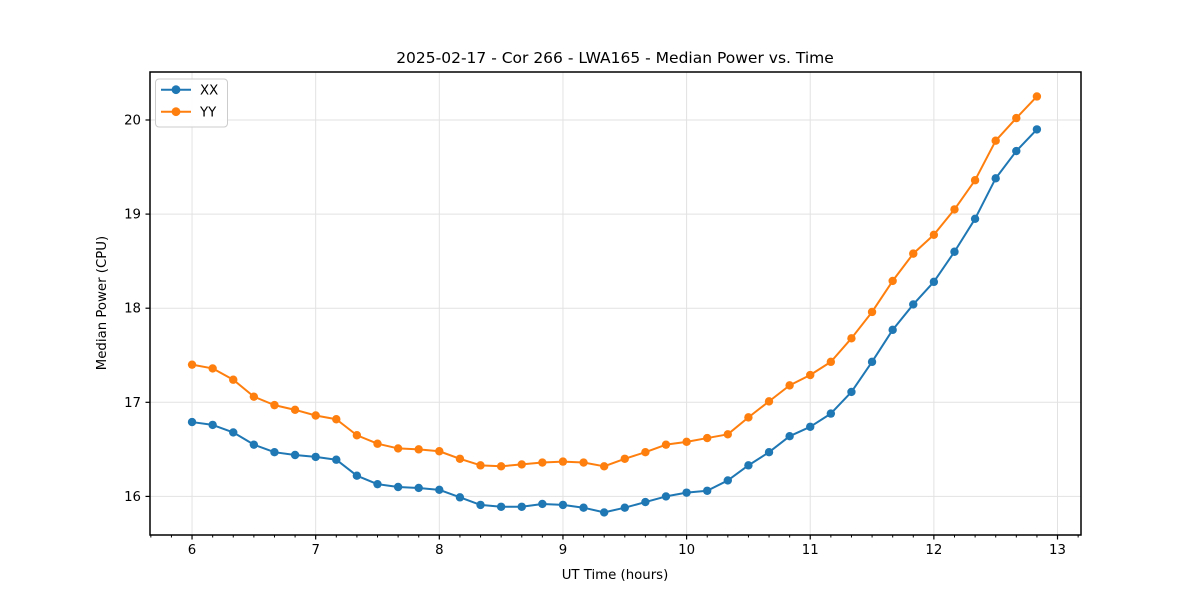 This screenshot has width=1200, height=600. I want to click on x-tick-label-8: 8, so click(439, 550).